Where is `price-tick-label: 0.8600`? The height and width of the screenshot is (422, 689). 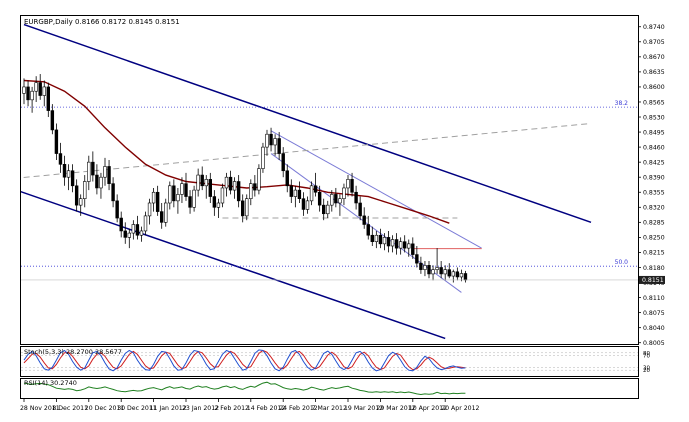
price-tick-label: 0.8600 is located at coordinates (654, 87).